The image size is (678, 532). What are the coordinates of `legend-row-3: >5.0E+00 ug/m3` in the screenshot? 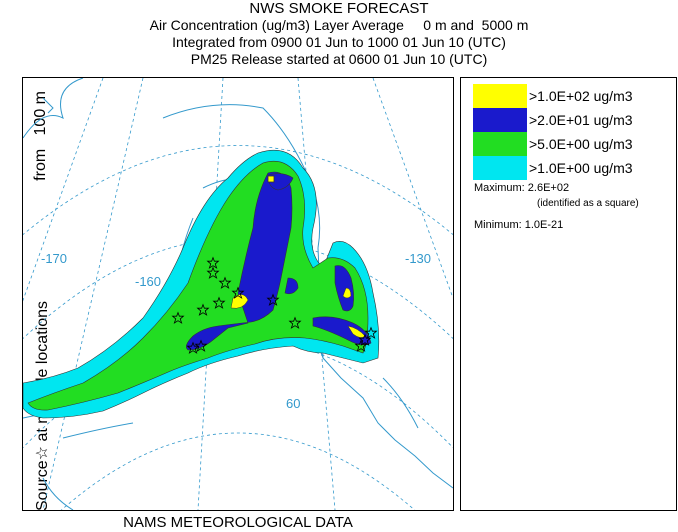 It's located at (573, 144).